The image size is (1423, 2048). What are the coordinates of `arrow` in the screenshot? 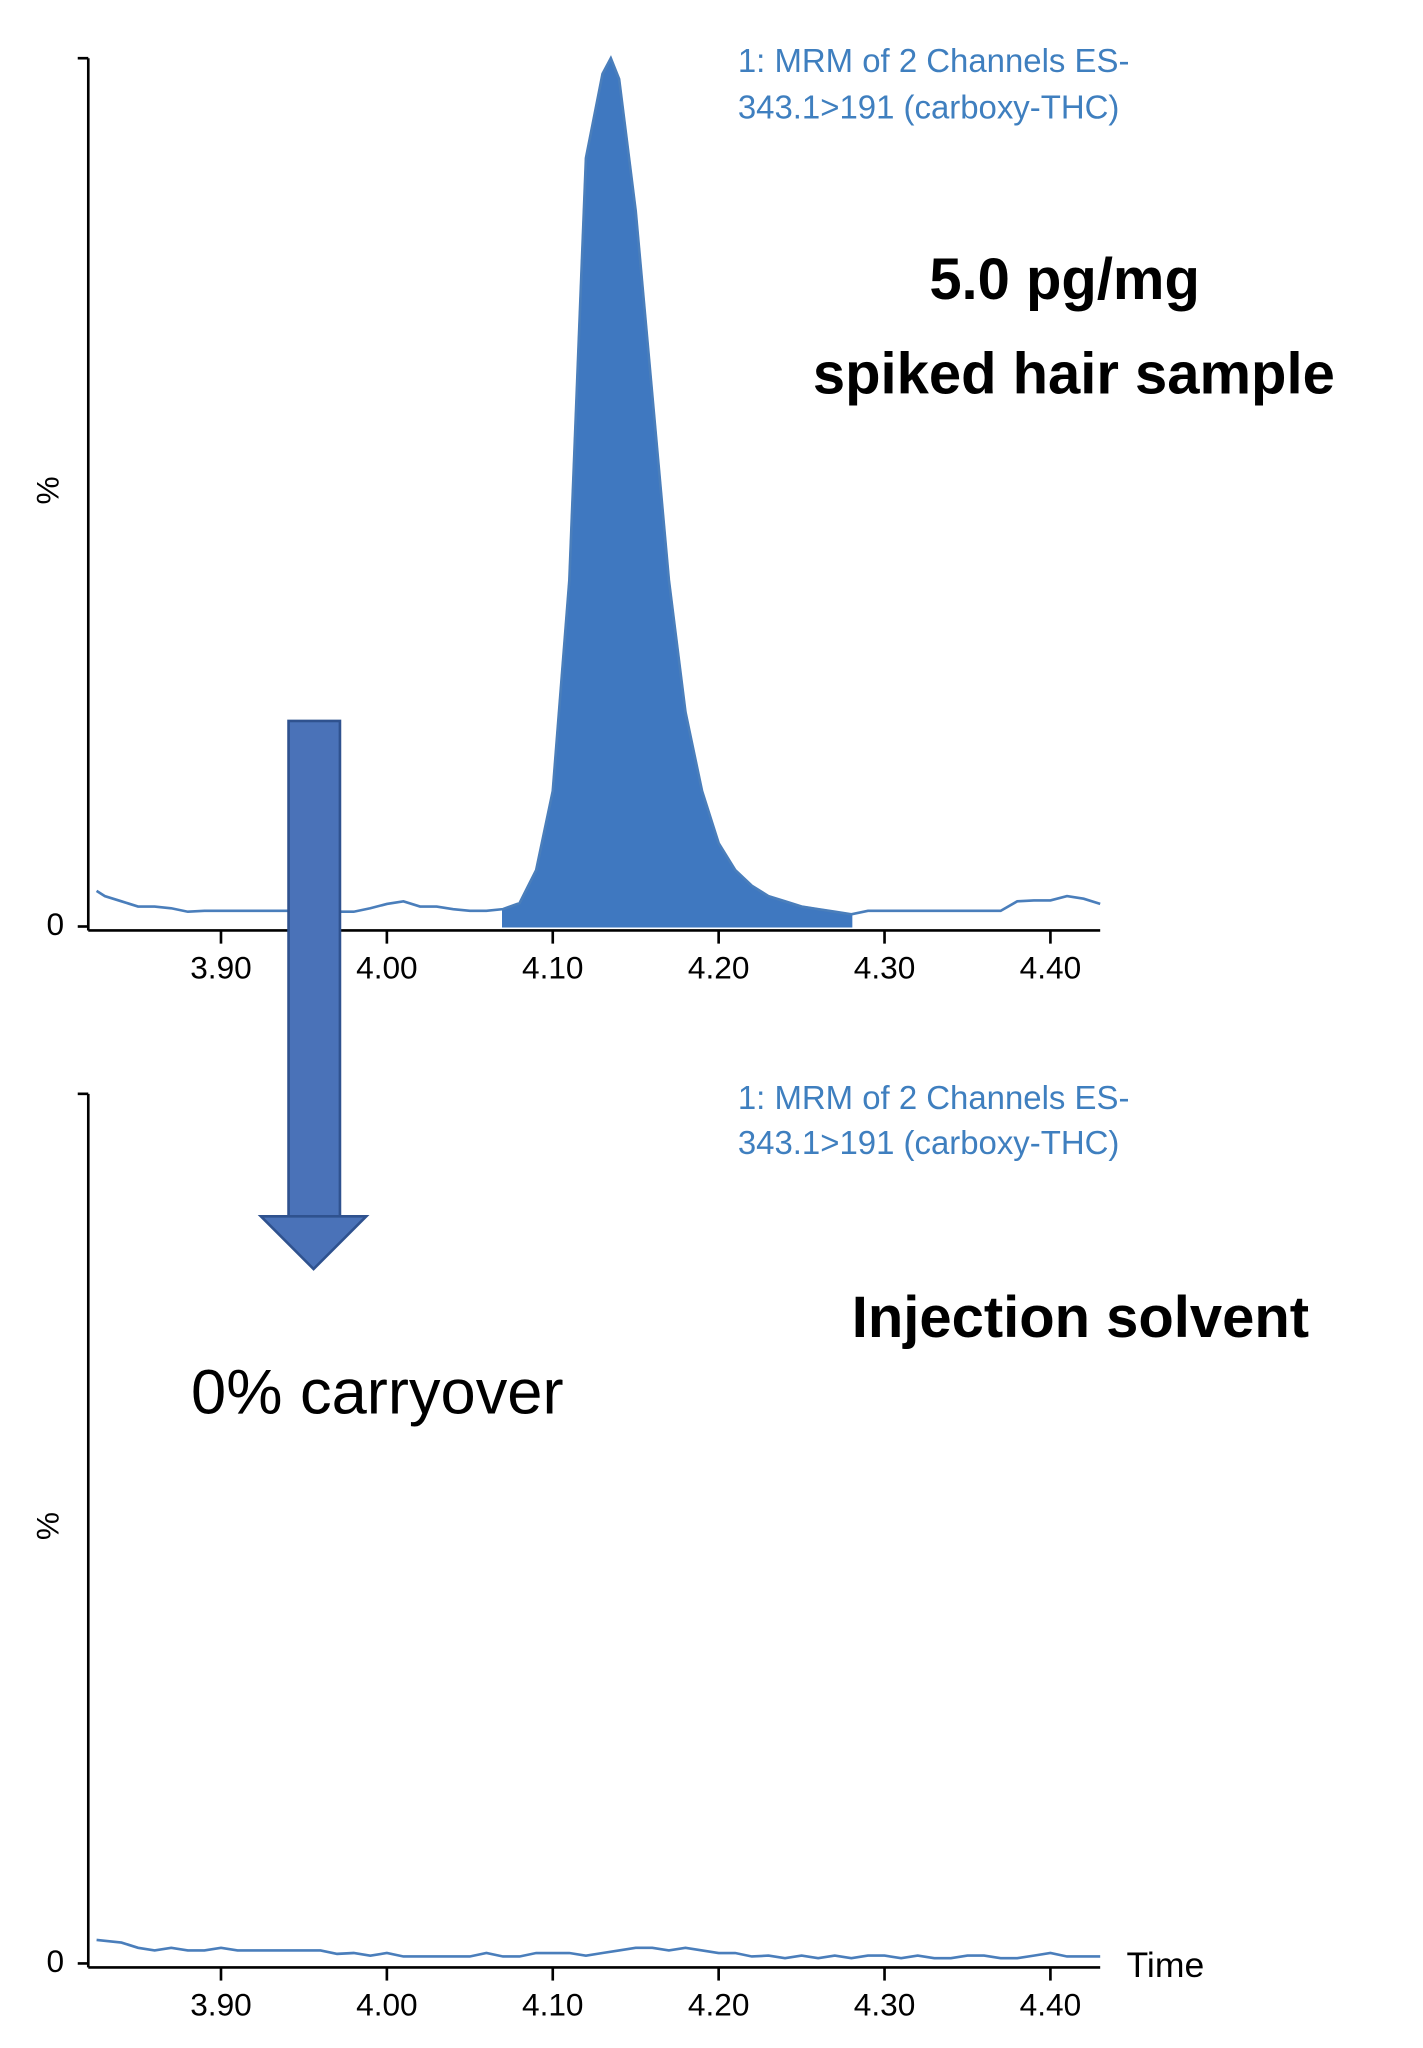 It's located at (313, 995).